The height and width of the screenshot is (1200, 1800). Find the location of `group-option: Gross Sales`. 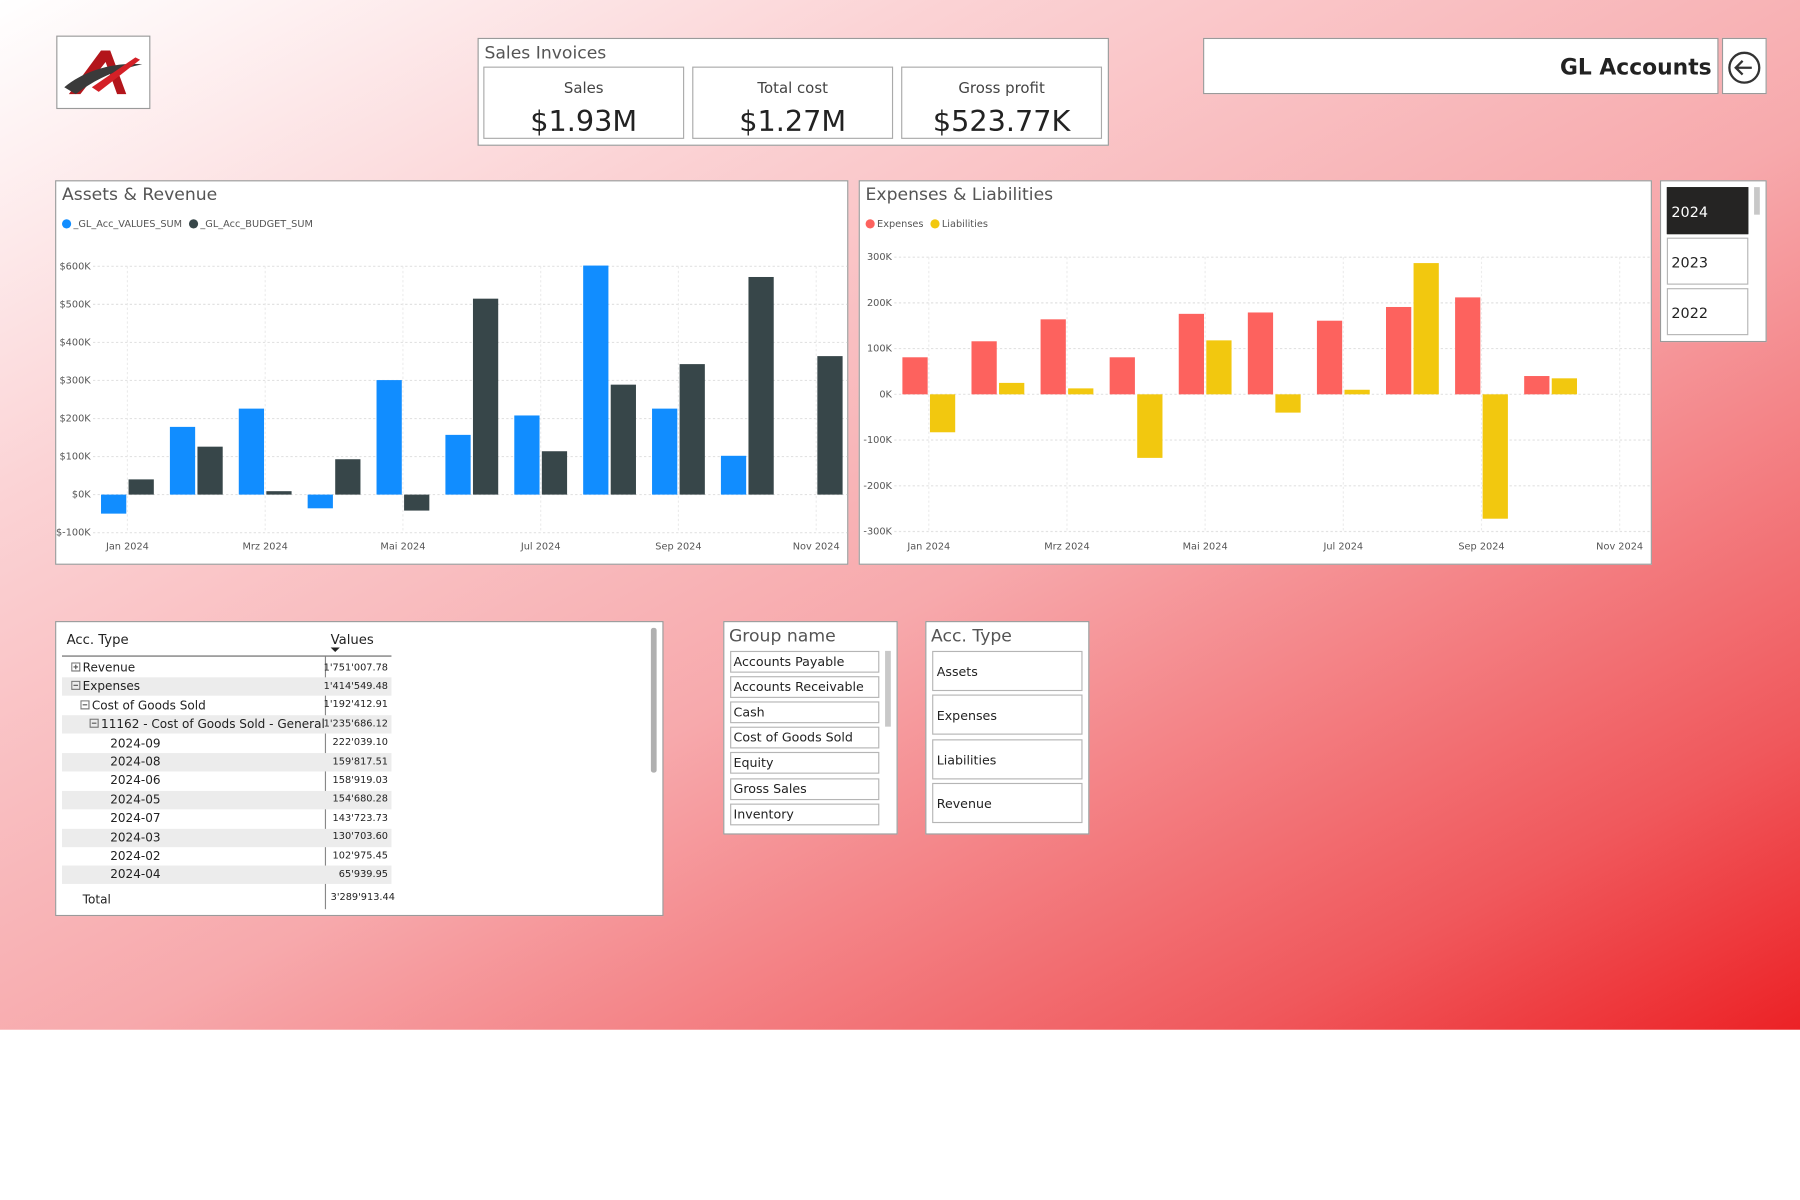

group-option: Gross Sales is located at coordinates (805, 788).